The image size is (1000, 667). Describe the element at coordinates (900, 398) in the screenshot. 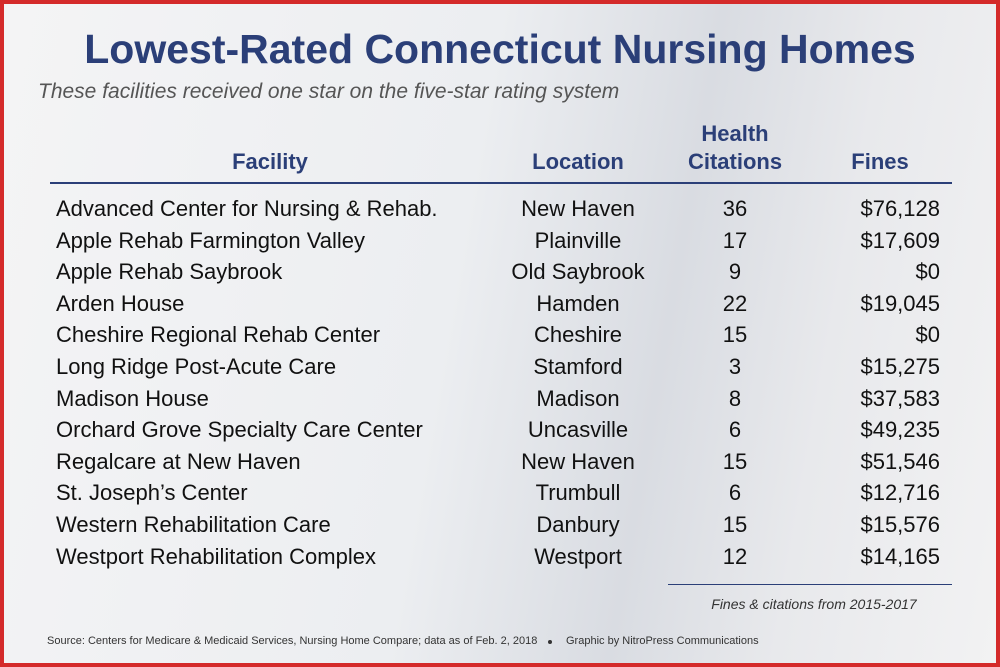

I see `table-cell: $37,583` at that location.